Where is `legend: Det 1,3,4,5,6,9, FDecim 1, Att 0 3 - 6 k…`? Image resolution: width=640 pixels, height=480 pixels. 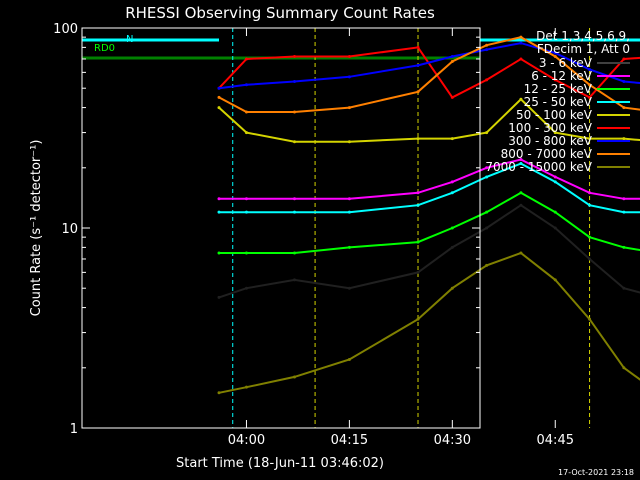
legend: Det 1,3,4,5,6,9, FDecim 1, Att 0 3 - 6 k… is located at coordinates (557, 101).